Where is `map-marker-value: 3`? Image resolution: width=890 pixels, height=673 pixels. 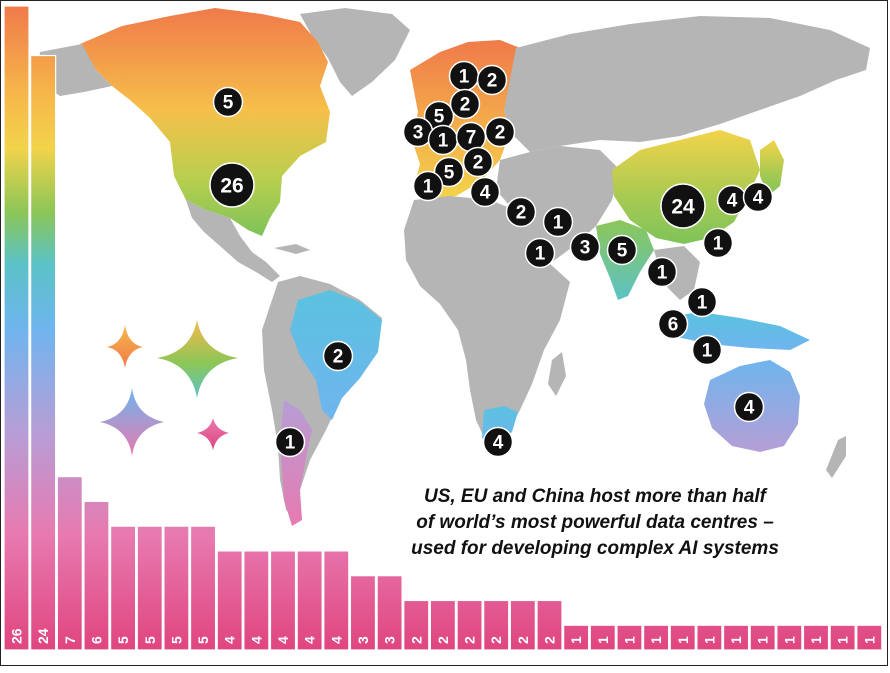
map-marker-value: 3 is located at coordinates (585, 248).